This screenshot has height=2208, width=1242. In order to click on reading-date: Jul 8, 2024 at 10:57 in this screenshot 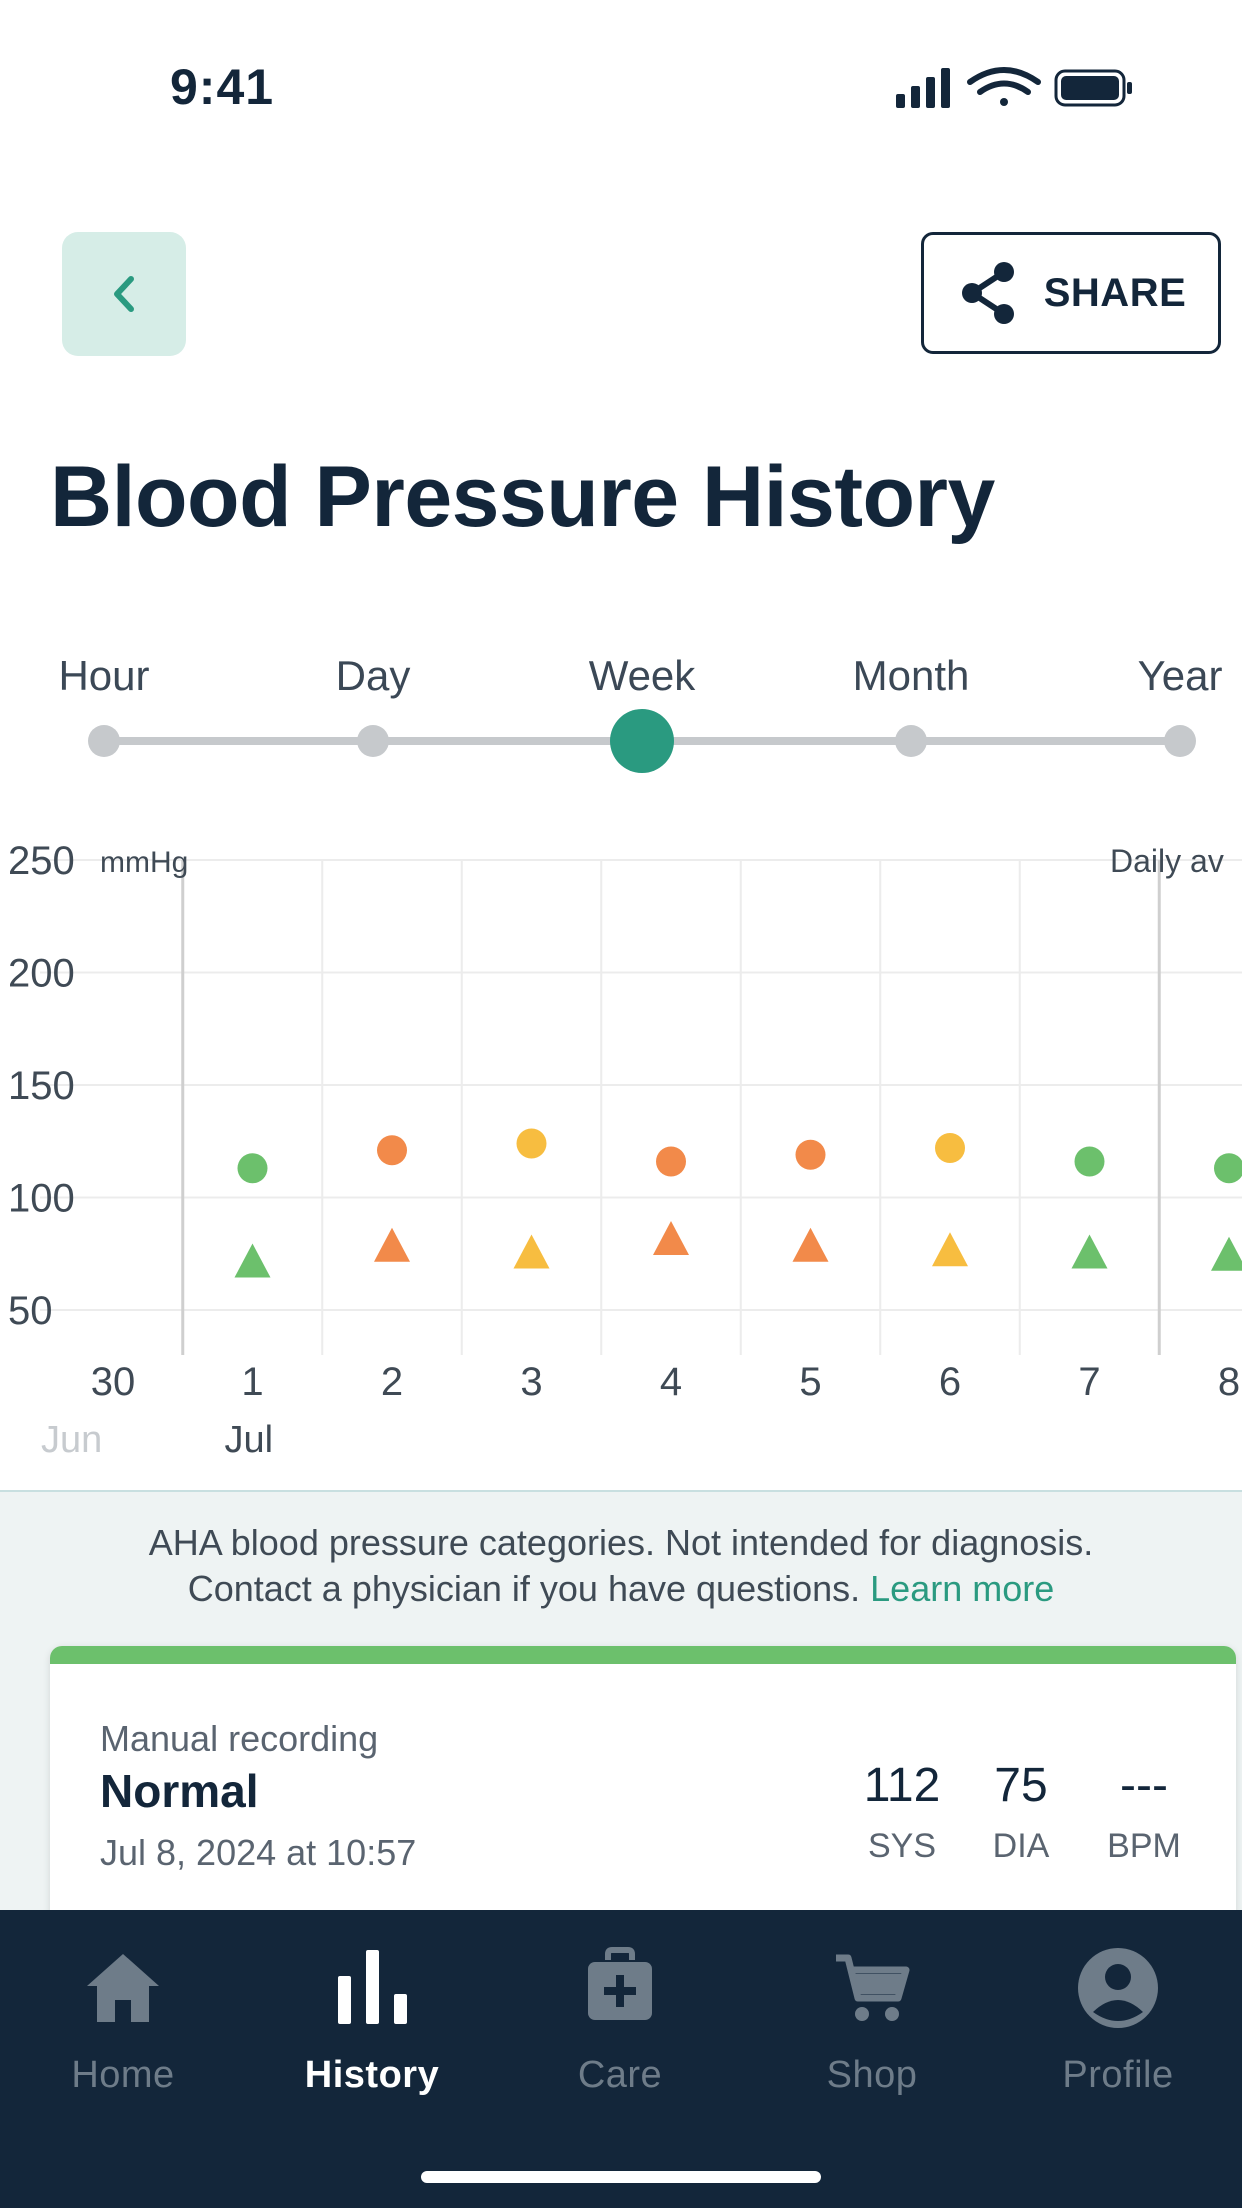, I will do `click(258, 1852)`.